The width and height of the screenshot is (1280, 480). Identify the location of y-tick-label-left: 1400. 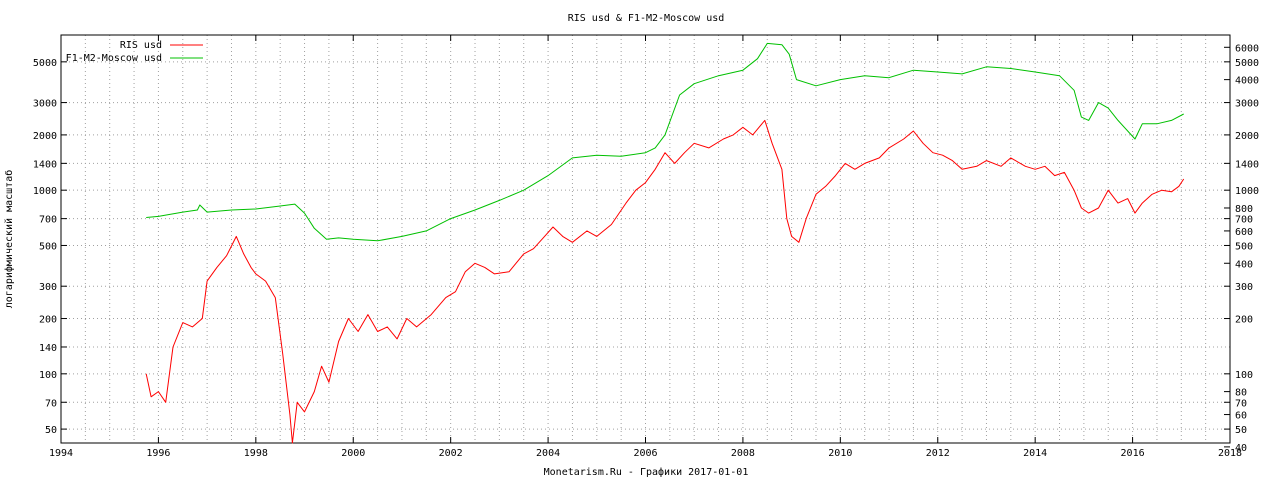
(45, 164).